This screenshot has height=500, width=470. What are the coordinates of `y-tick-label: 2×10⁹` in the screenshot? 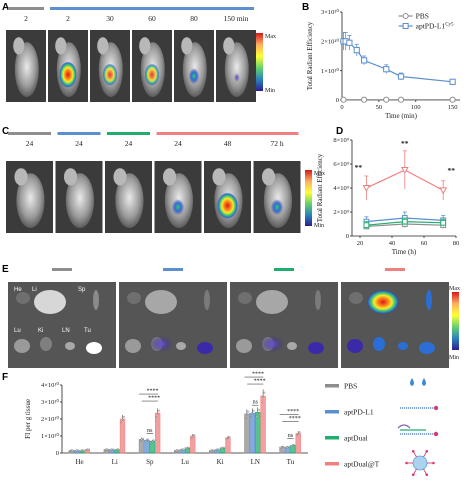 It's located at (341, 212).